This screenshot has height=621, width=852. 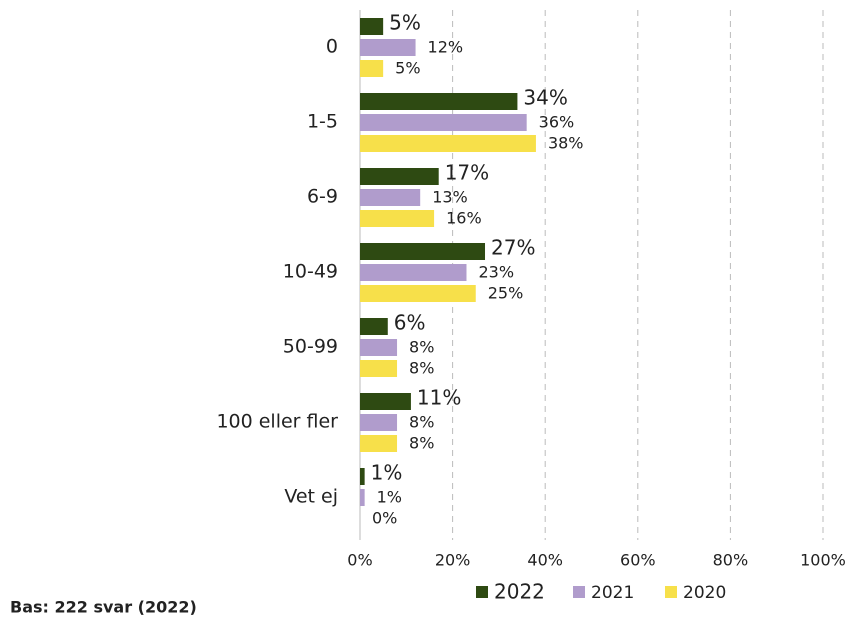 I want to click on x-tick-label: 40%, so click(x=545, y=560).